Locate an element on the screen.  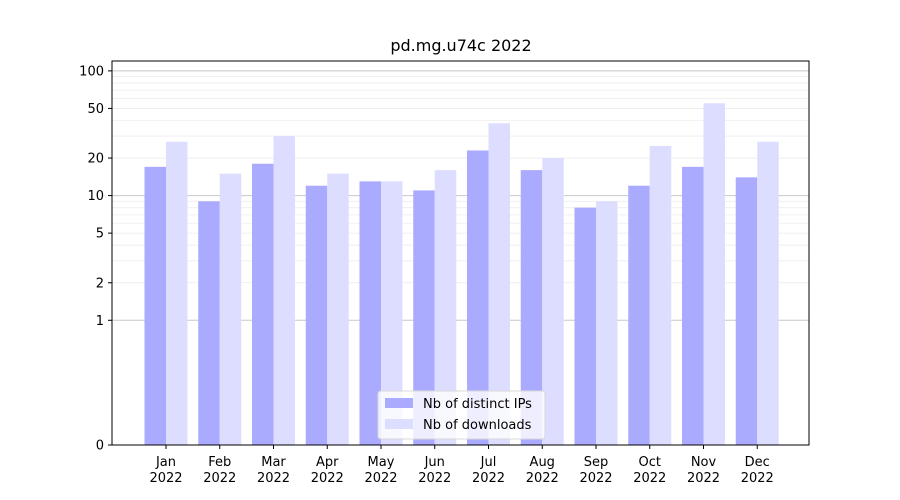
legend-label: Nb of downloads is located at coordinates (477, 425).